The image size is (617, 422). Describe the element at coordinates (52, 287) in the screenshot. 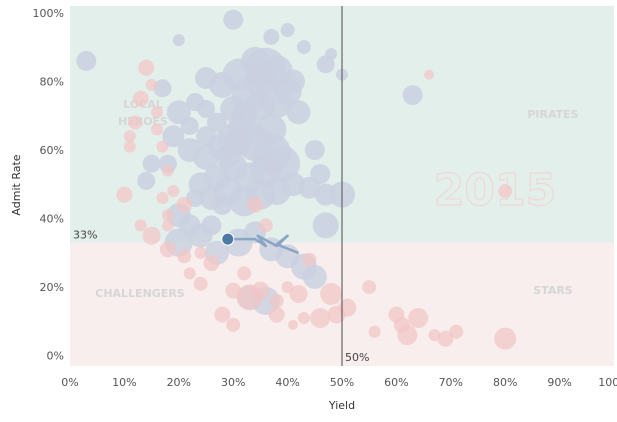

I see `y-tick-label: 20%` at that location.